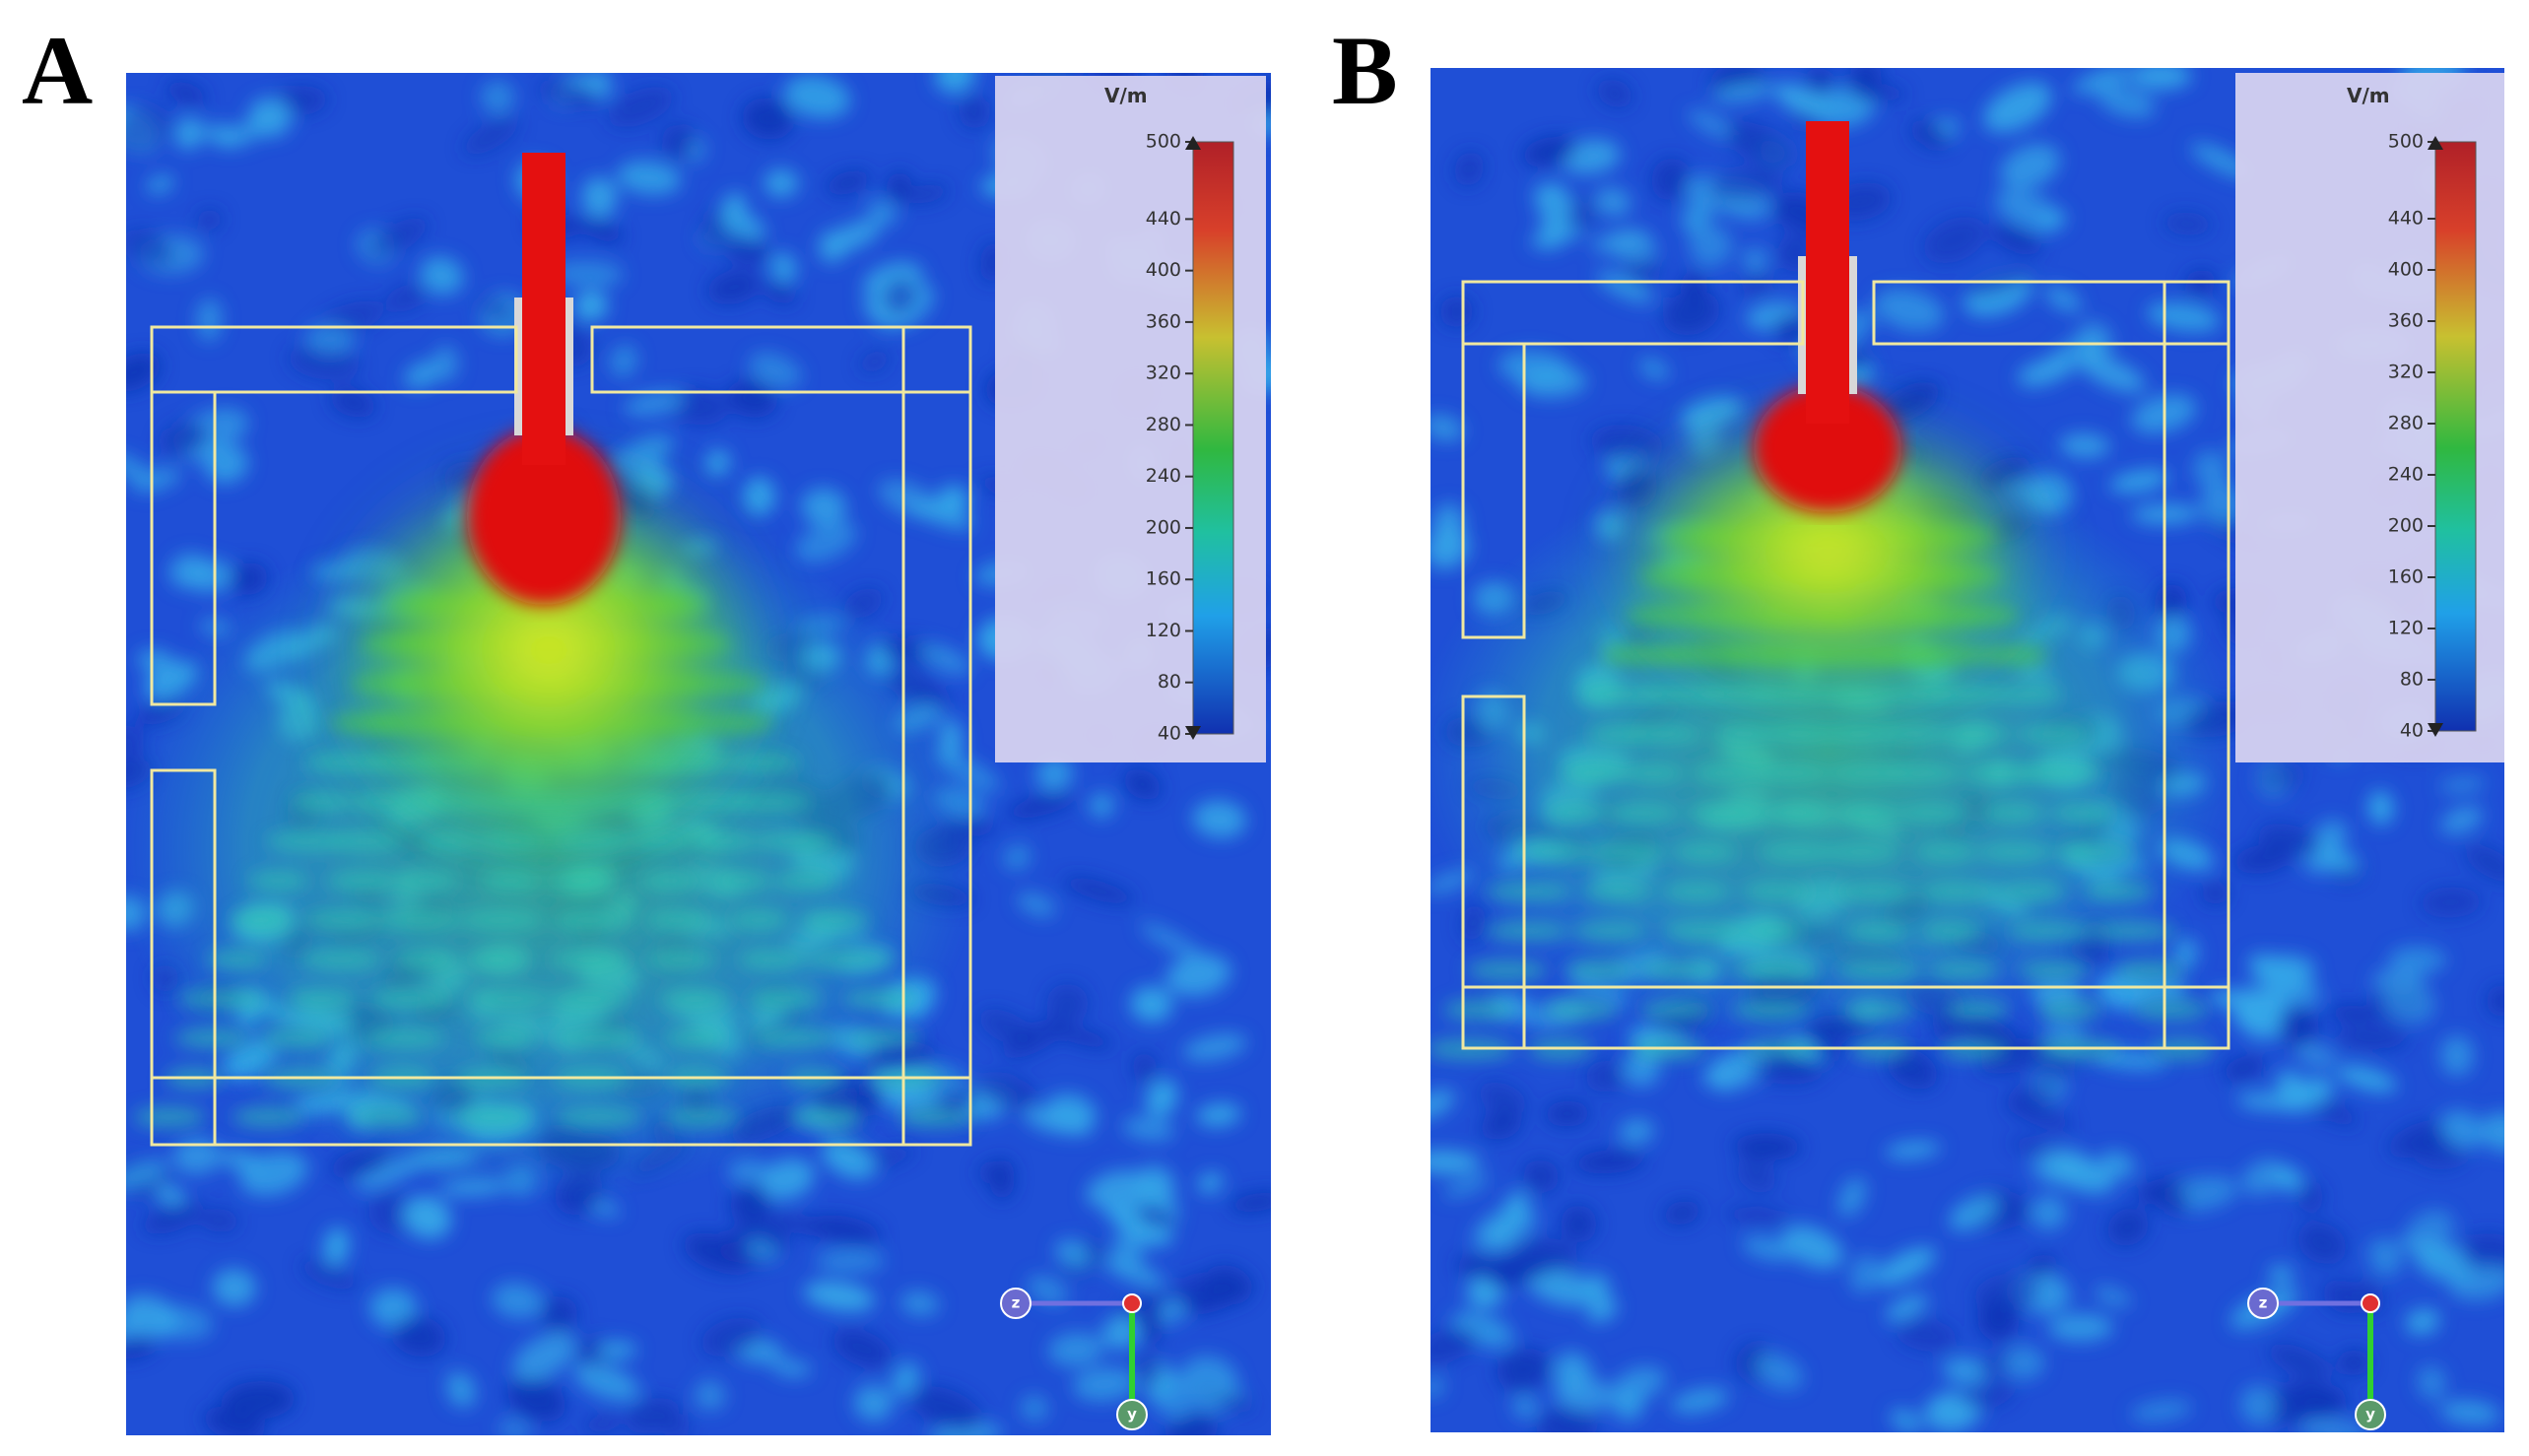 The image size is (2529, 1456). What do you see at coordinates (2406, 372) in the screenshot?
I see `colorbar-tick-label: 320` at bounding box center [2406, 372].